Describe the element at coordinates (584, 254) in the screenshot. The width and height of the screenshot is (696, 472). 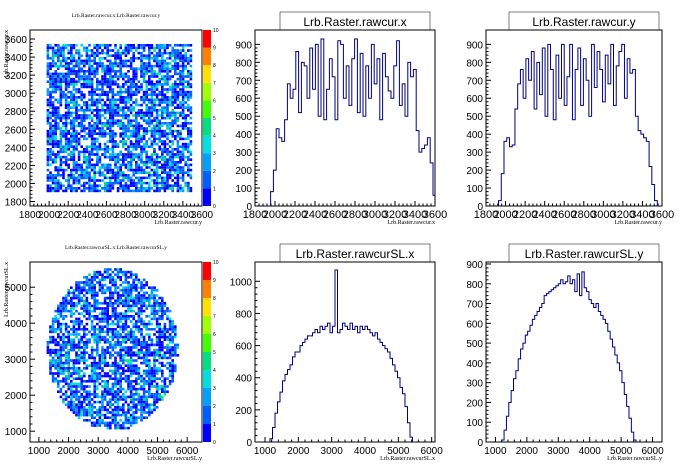
I see `chart-title: Lrb.Raster.rawcurSL.y` at that location.